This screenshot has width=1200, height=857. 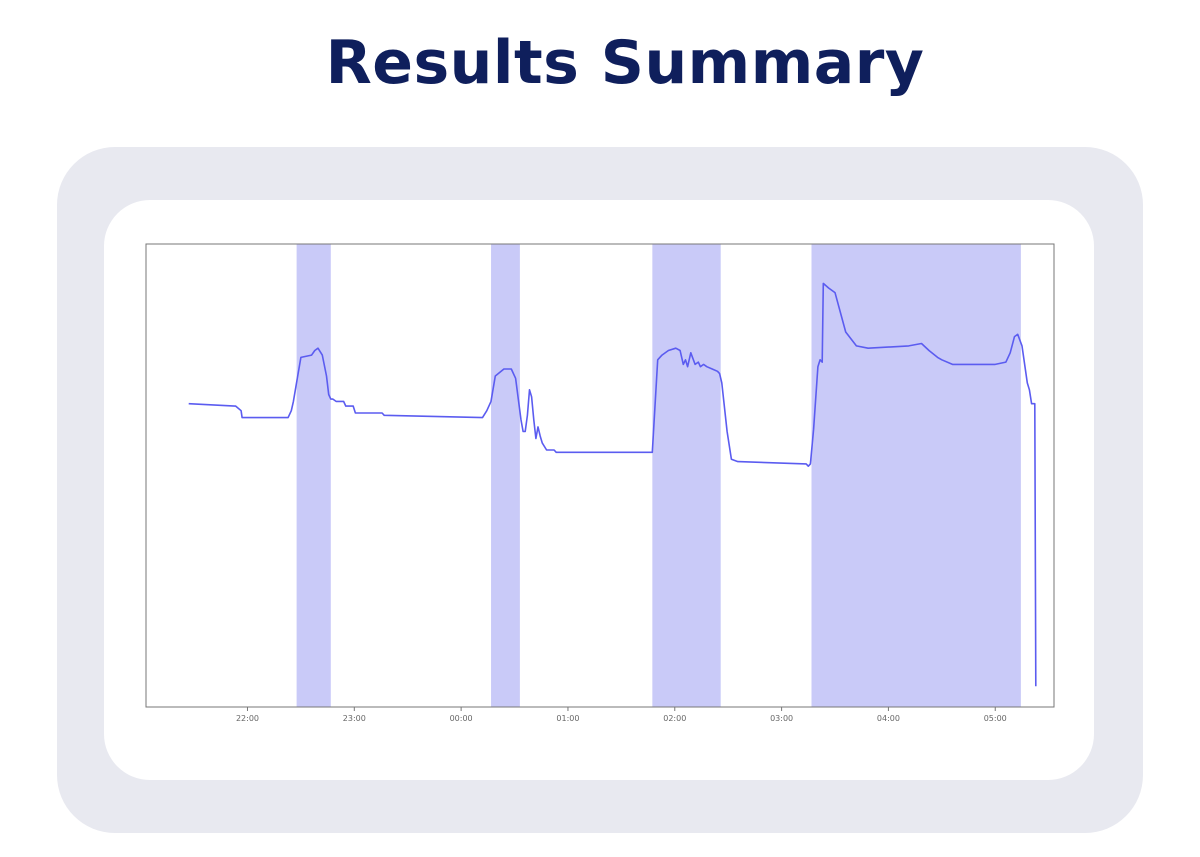 I want to click on x-tick-label-6: 03:00, so click(x=781, y=718).